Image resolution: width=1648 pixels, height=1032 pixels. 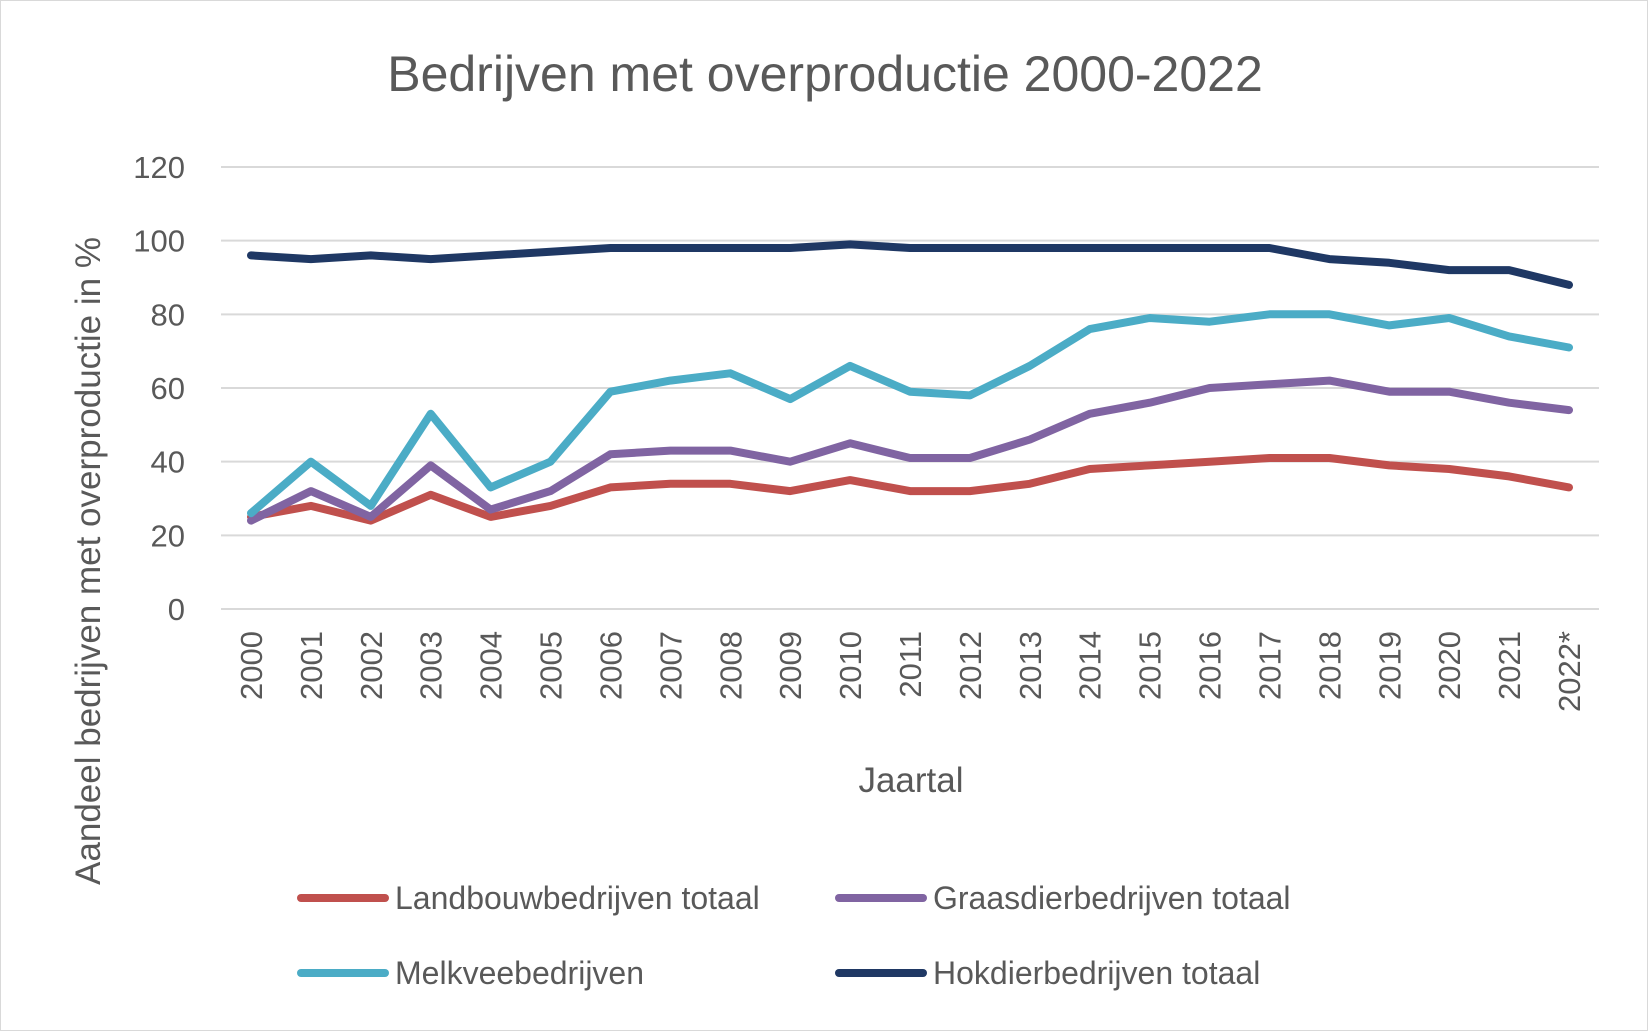 What do you see at coordinates (825, 74) in the screenshot?
I see `chart-title: Bedrijven met overproductie 2000-2022` at bounding box center [825, 74].